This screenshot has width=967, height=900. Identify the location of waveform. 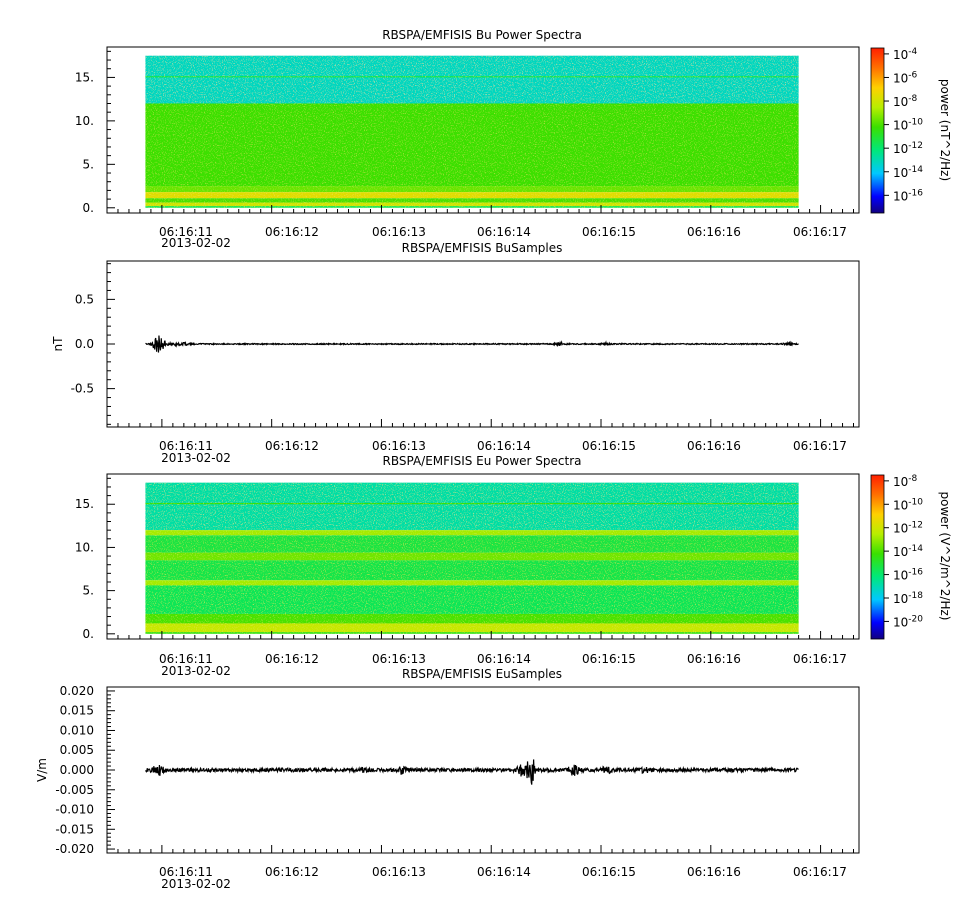
(472, 772).